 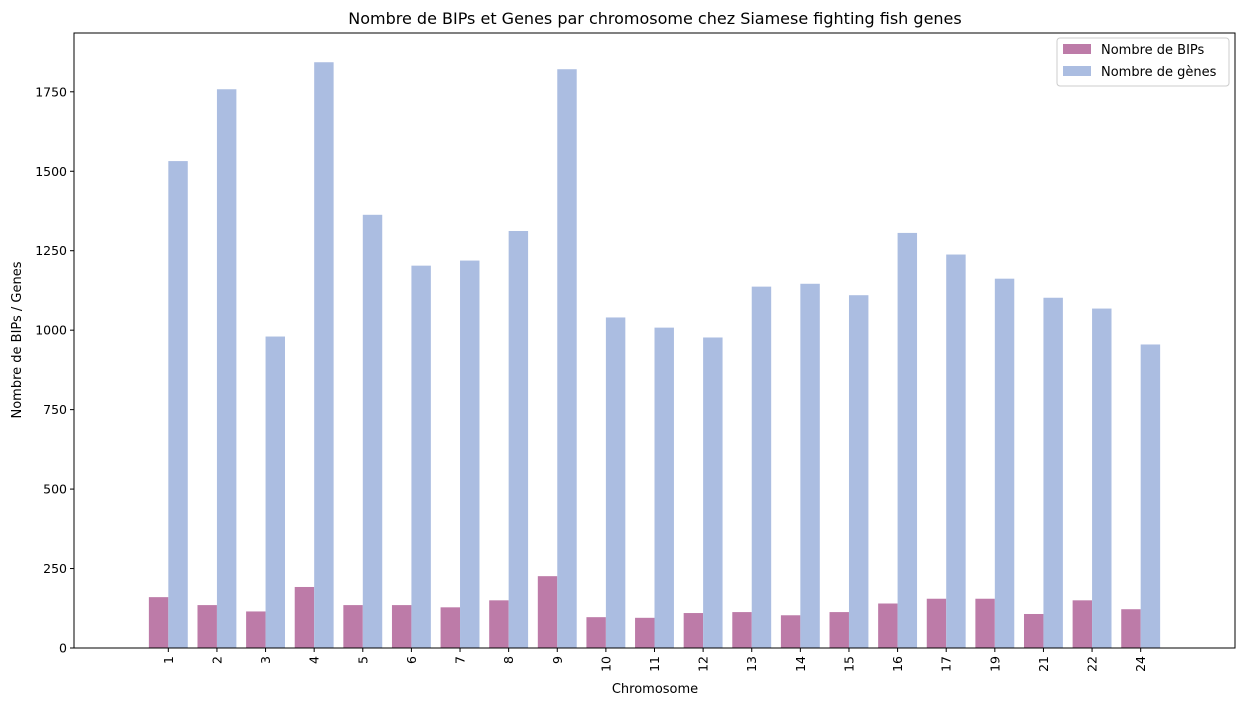 I want to click on x-tick-label: 21, so click(x=1043, y=664).